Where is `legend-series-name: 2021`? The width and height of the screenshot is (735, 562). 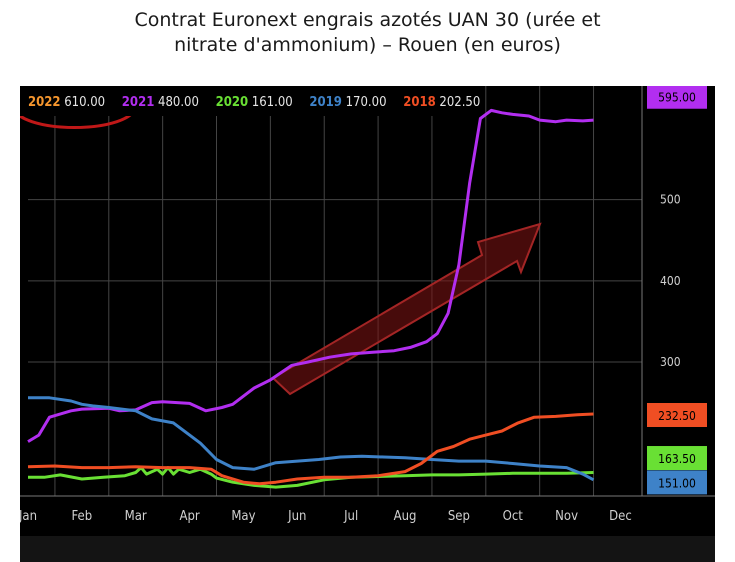 legend-series-name: 2021 is located at coordinates (138, 102).